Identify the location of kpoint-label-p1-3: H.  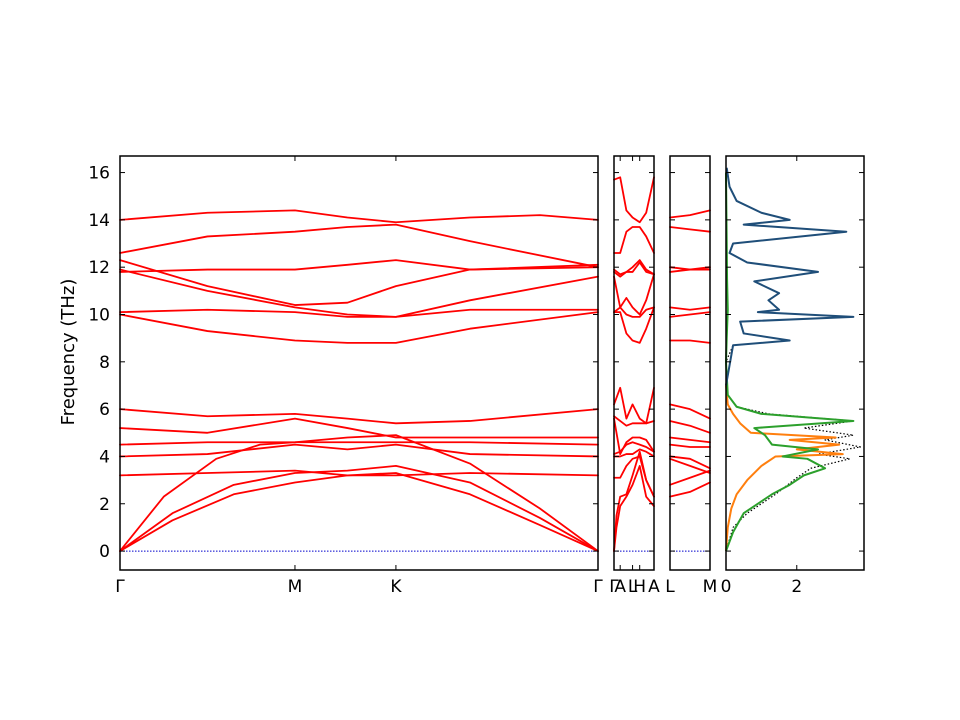
(639, 587).